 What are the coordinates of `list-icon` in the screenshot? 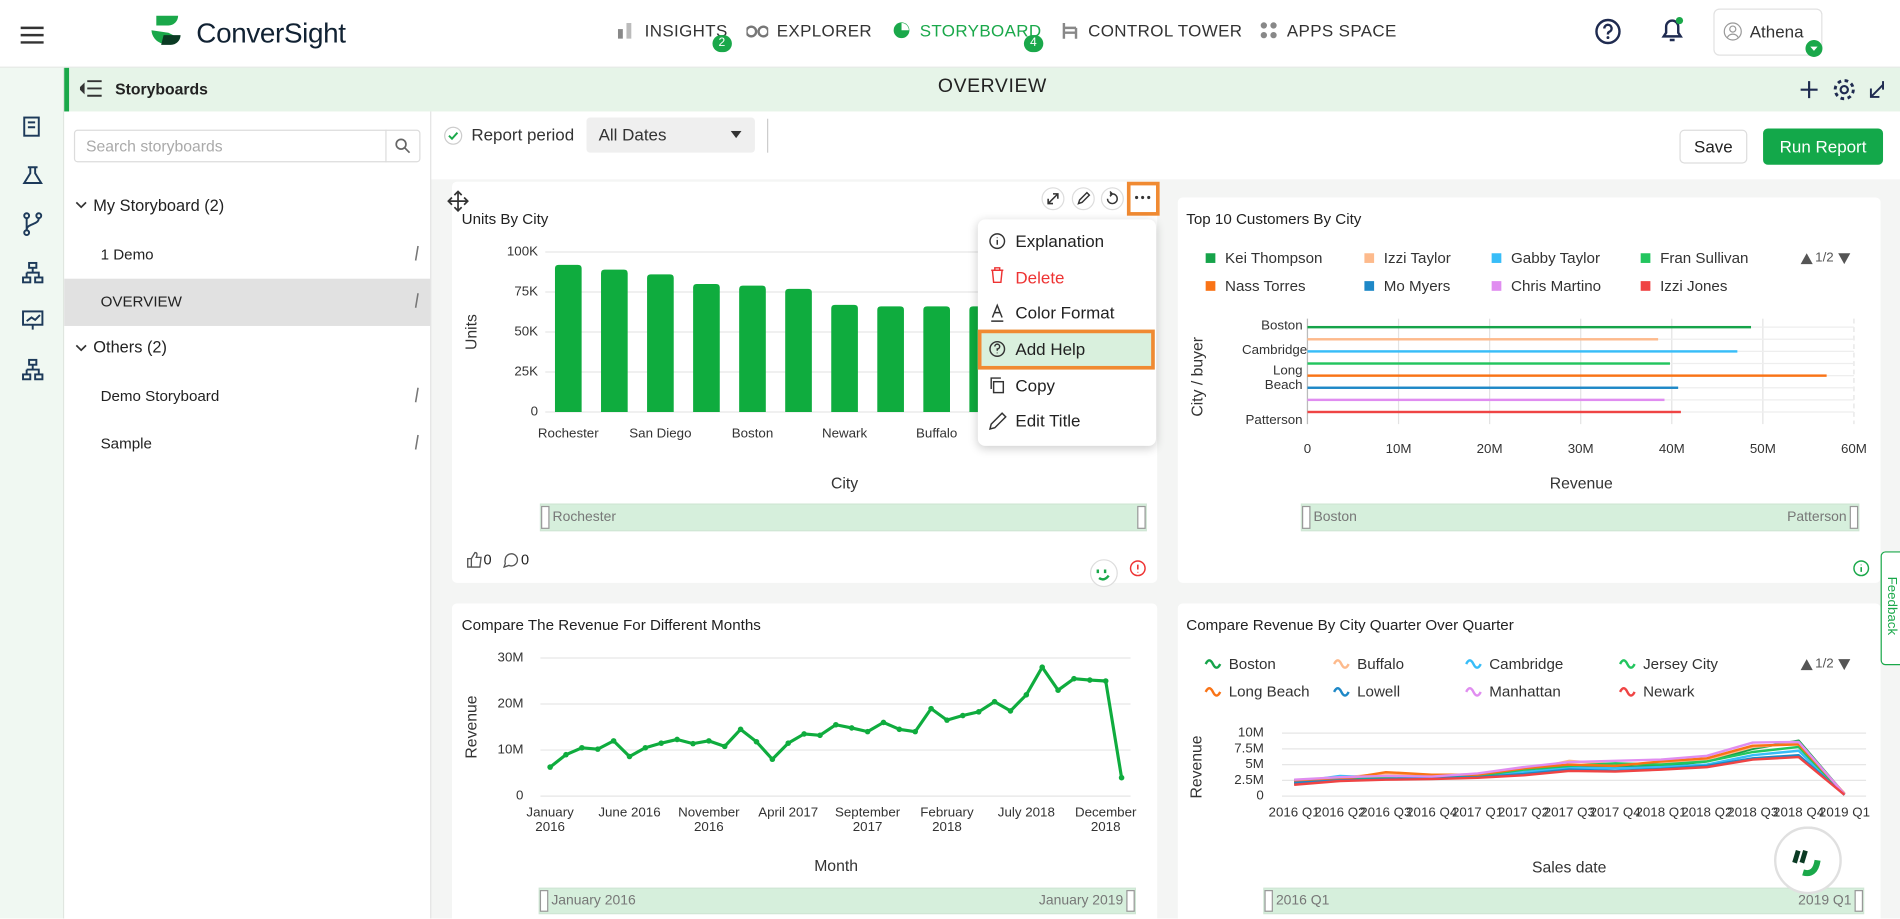 It's located at (90, 88).